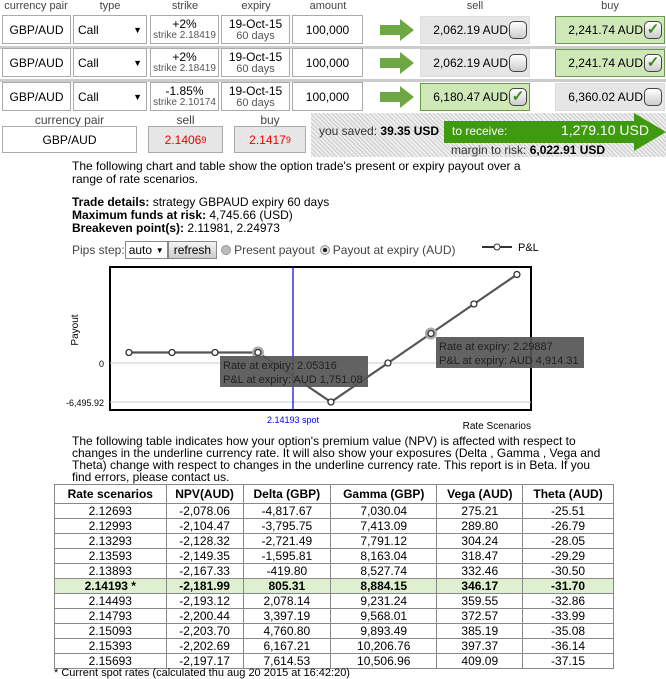 The image size is (666, 679). Describe the element at coordinates (287, 526) in the screenshot. I see `table-cell: -3,795.75` at that location.